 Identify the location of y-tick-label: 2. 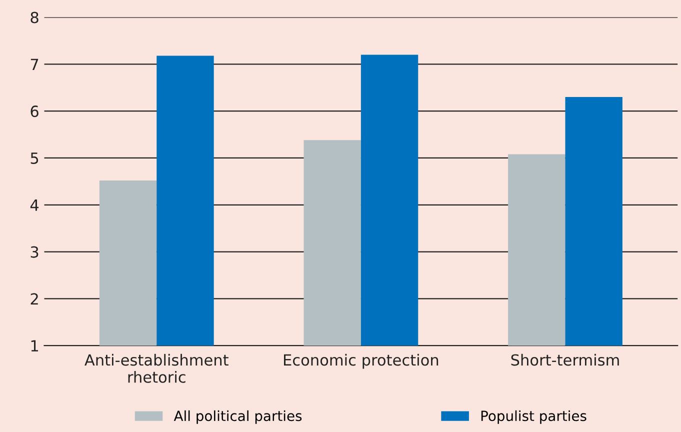
(34, 298).